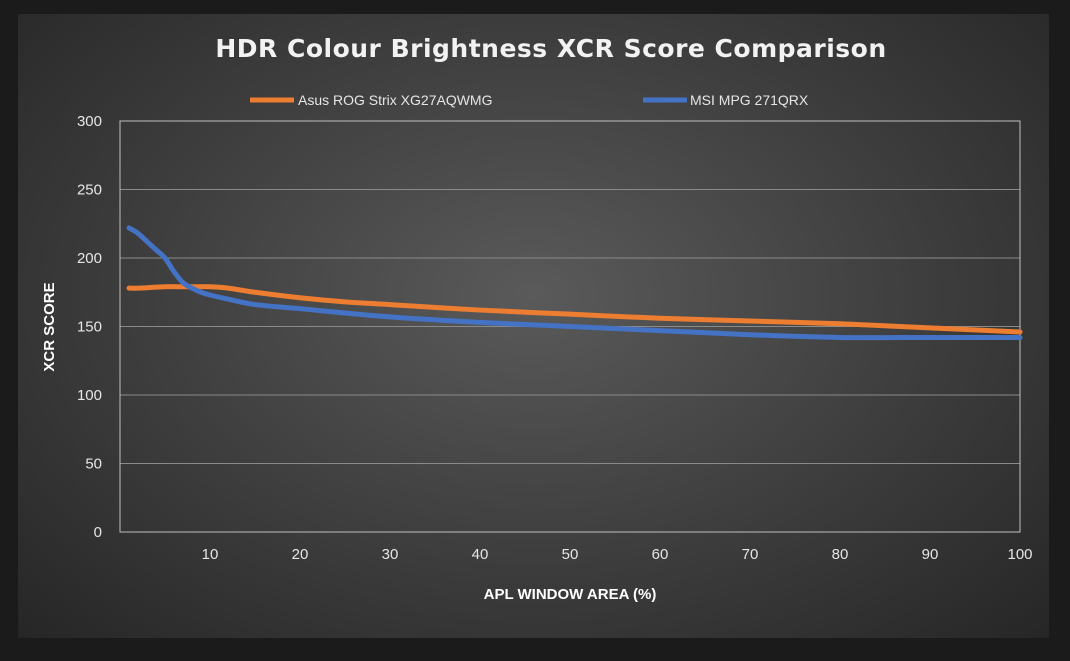 Image resolution: width=1070 pixels, height=661 pixels. I want to click on legend: Asus ROG Strix XG27AQWMG MSI MPG 271QRX, so click(529, 100).